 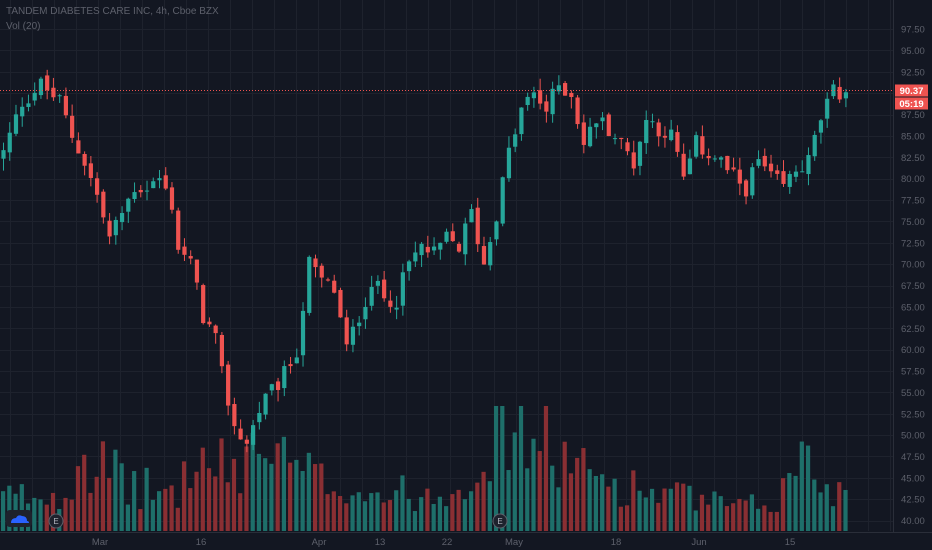 What do you see at coordinates (913, 307) in the screenshot?
I see `price-axis-label: 65.00` at bounding box center [913, 307].